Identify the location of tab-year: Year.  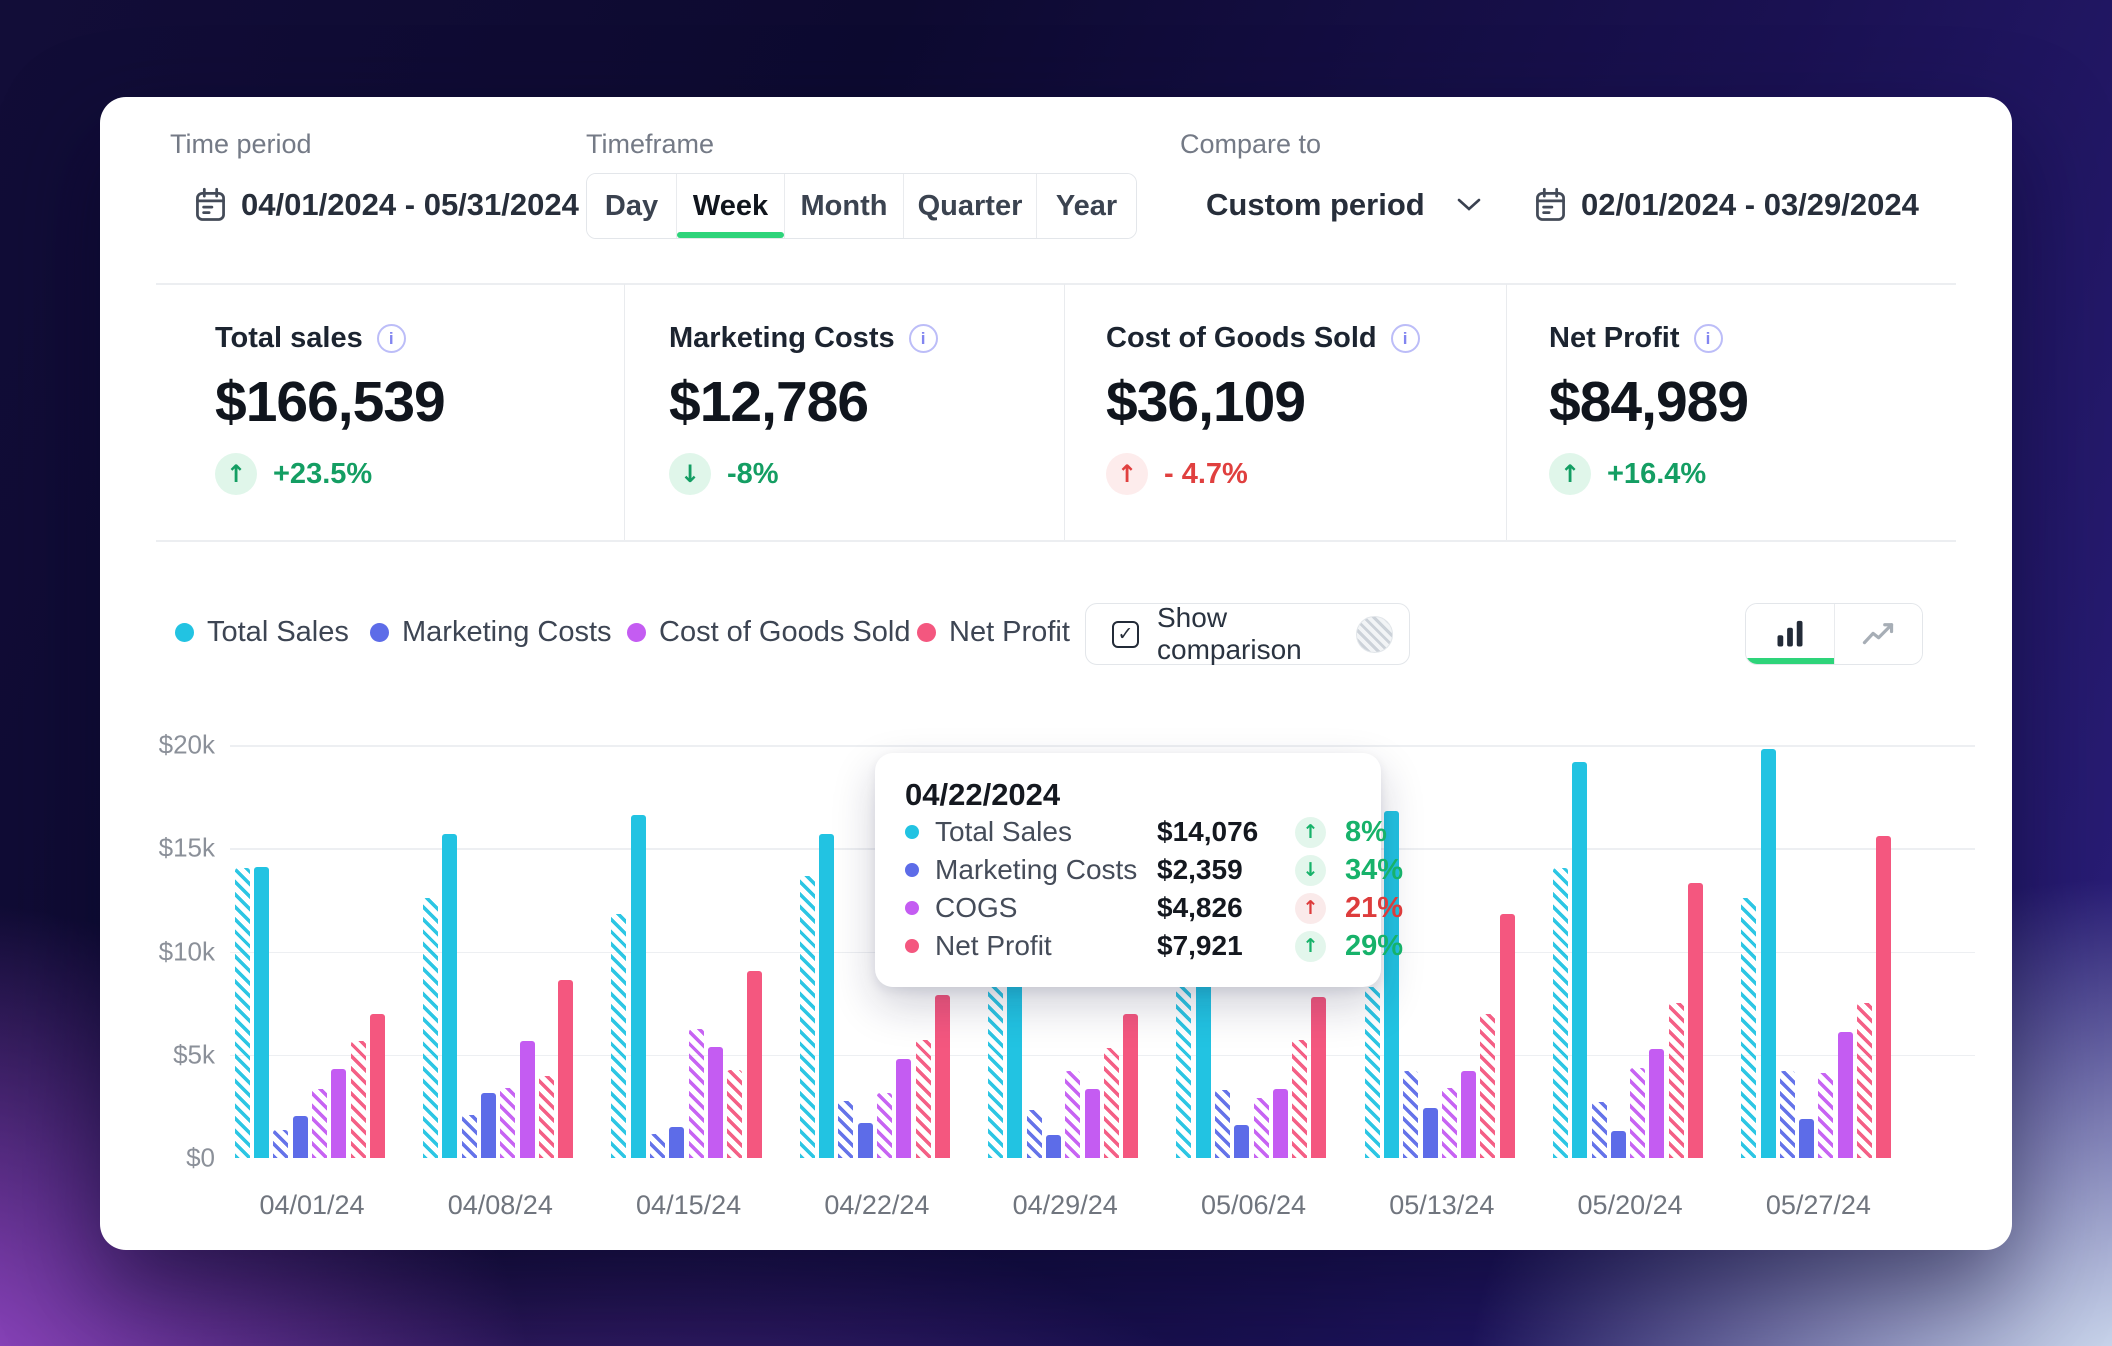
(1086, 206).